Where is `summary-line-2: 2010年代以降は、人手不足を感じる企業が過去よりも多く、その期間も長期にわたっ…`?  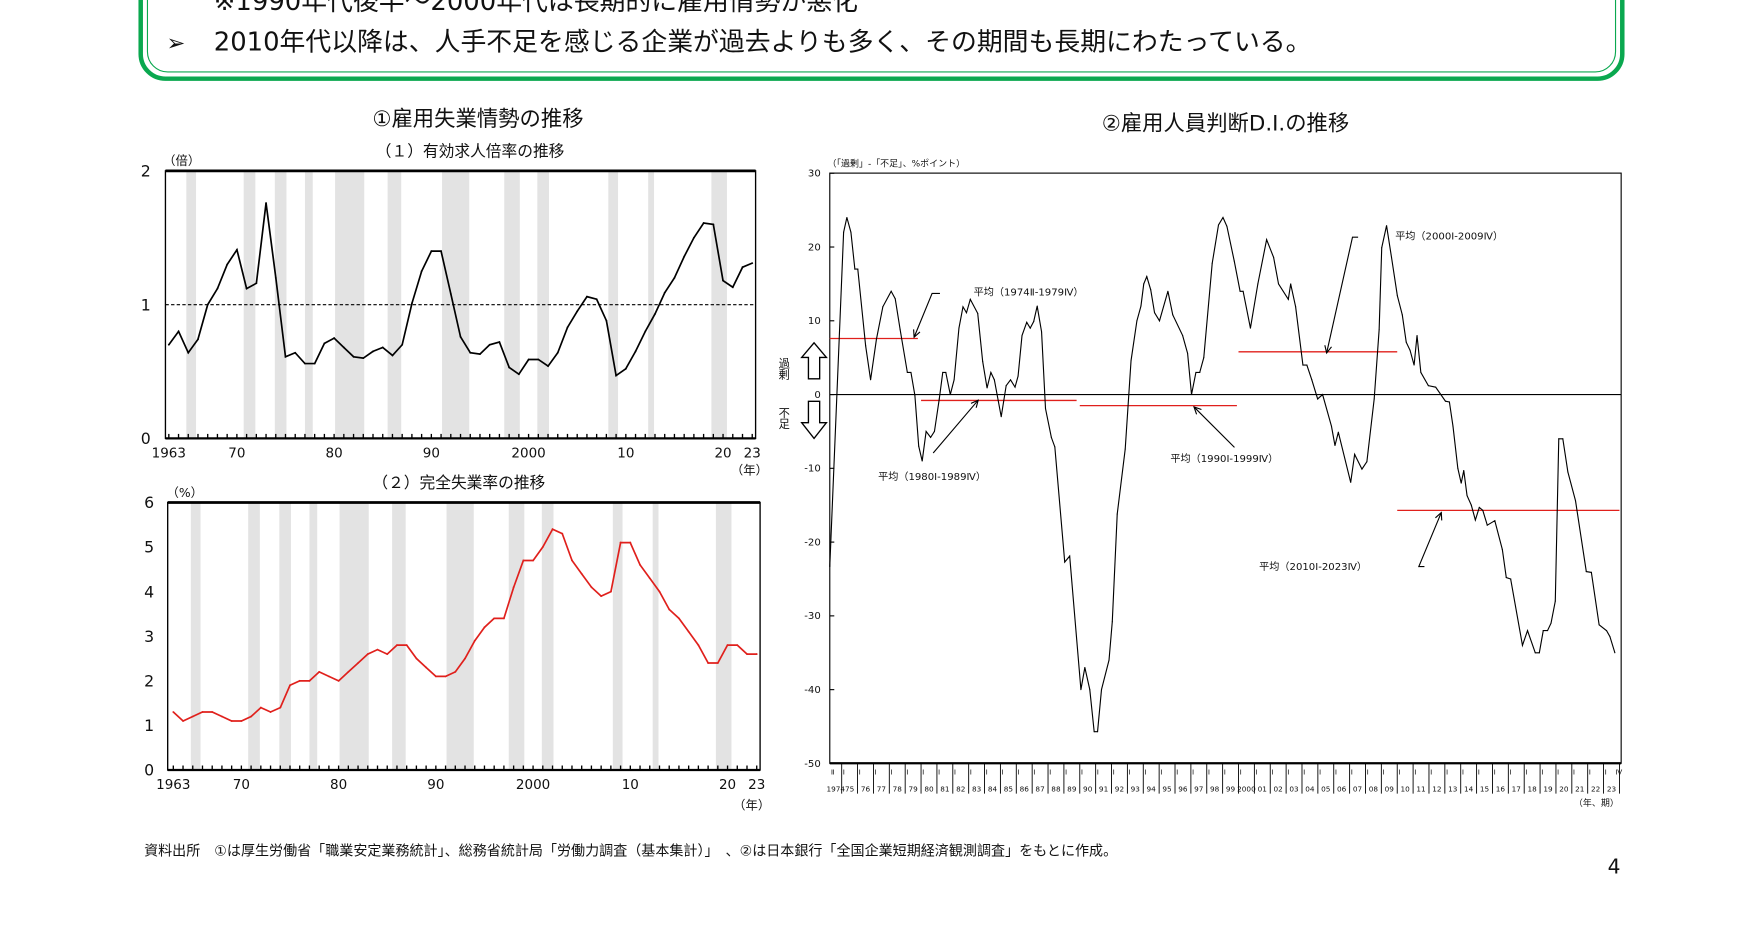
summary-line-2: 2010年代以降は、人手不足を感じる企業が過去よりも多く、その期間も長期にわたっ… is located at coordinates (763, 43).